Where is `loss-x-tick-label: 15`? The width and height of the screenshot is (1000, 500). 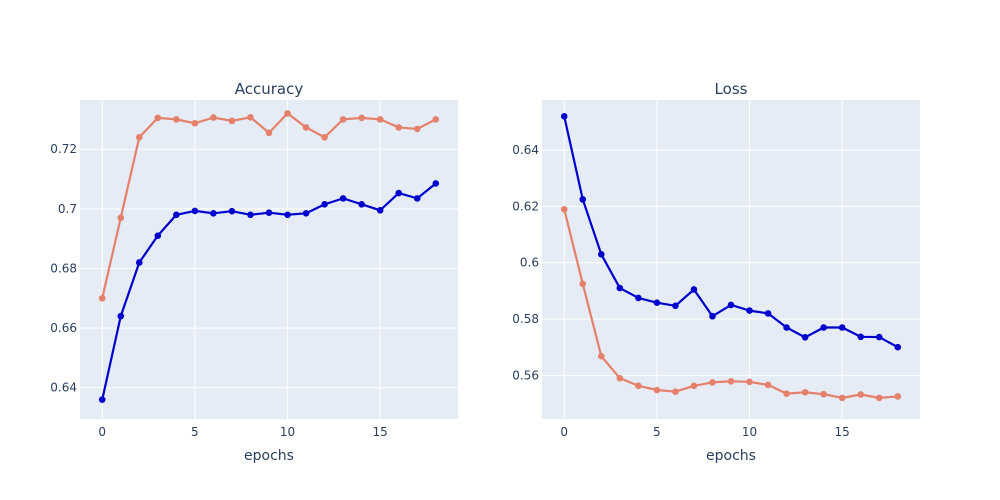 loss-x-tick-label: 15 is located at coordinates (842, 432).